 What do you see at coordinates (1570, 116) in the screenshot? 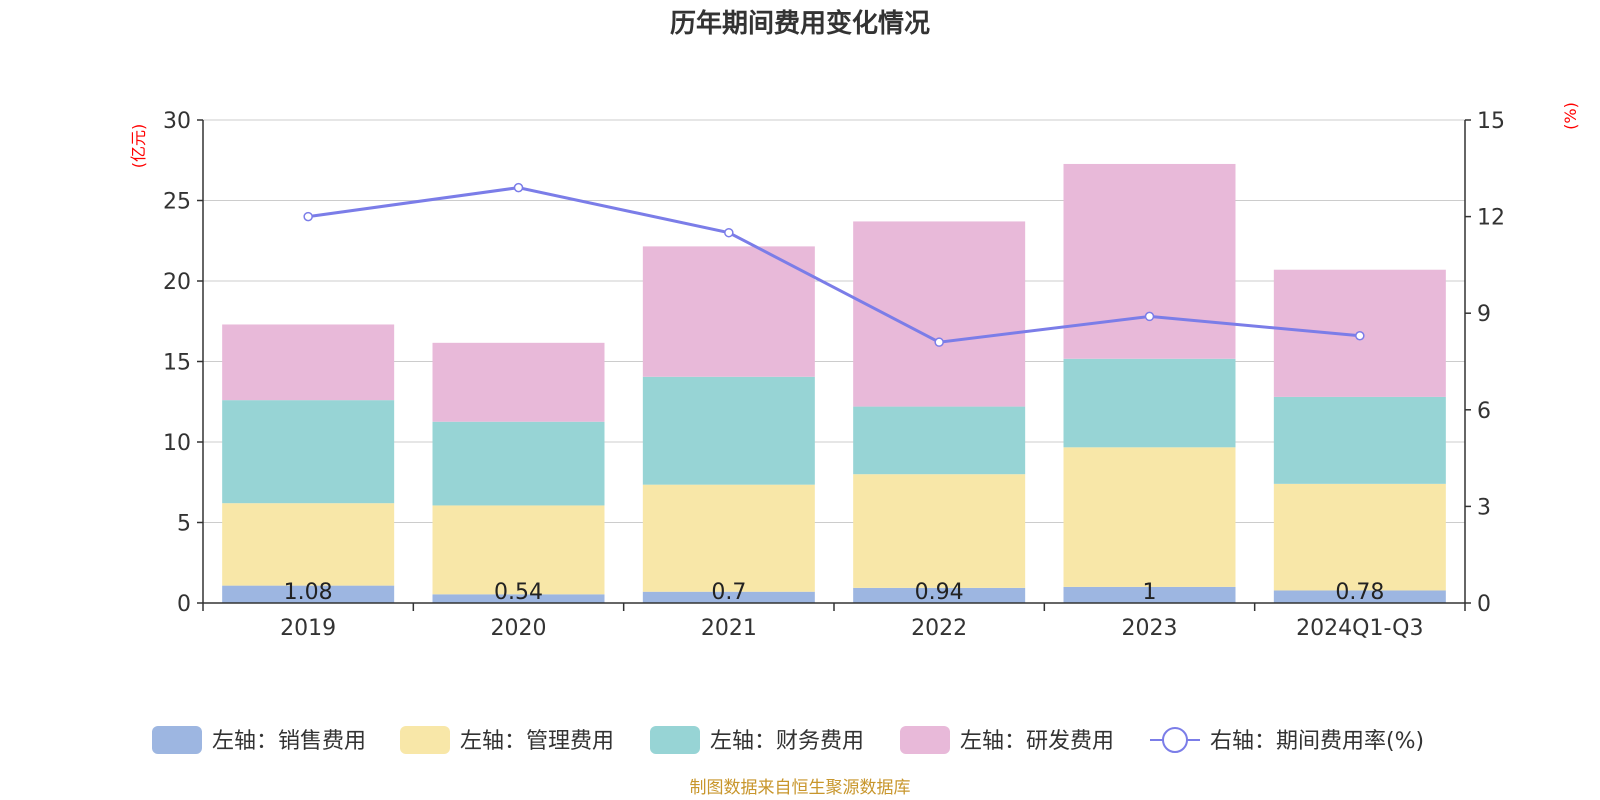
I see `right-axis-unit: (%)` at bounding box center [1570, 116].